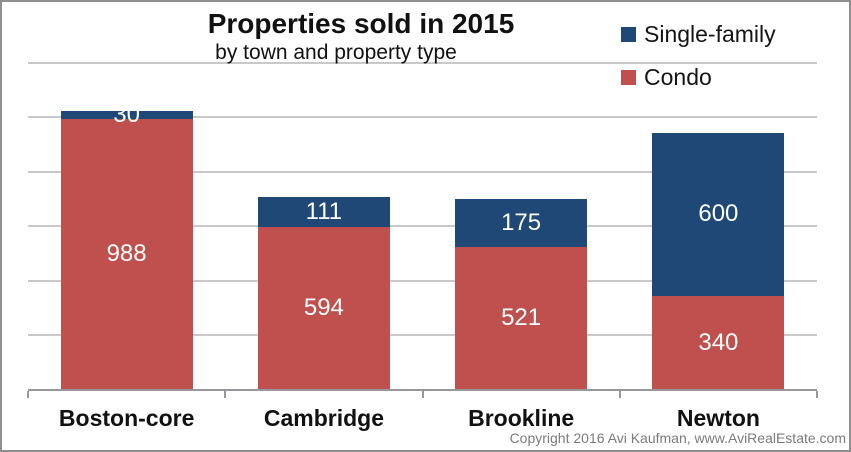 Image resolution: width=851 pixels, height=452 pixels. I want to click on bar-segment-cambridge-single-family: 111, so click(323, 211).